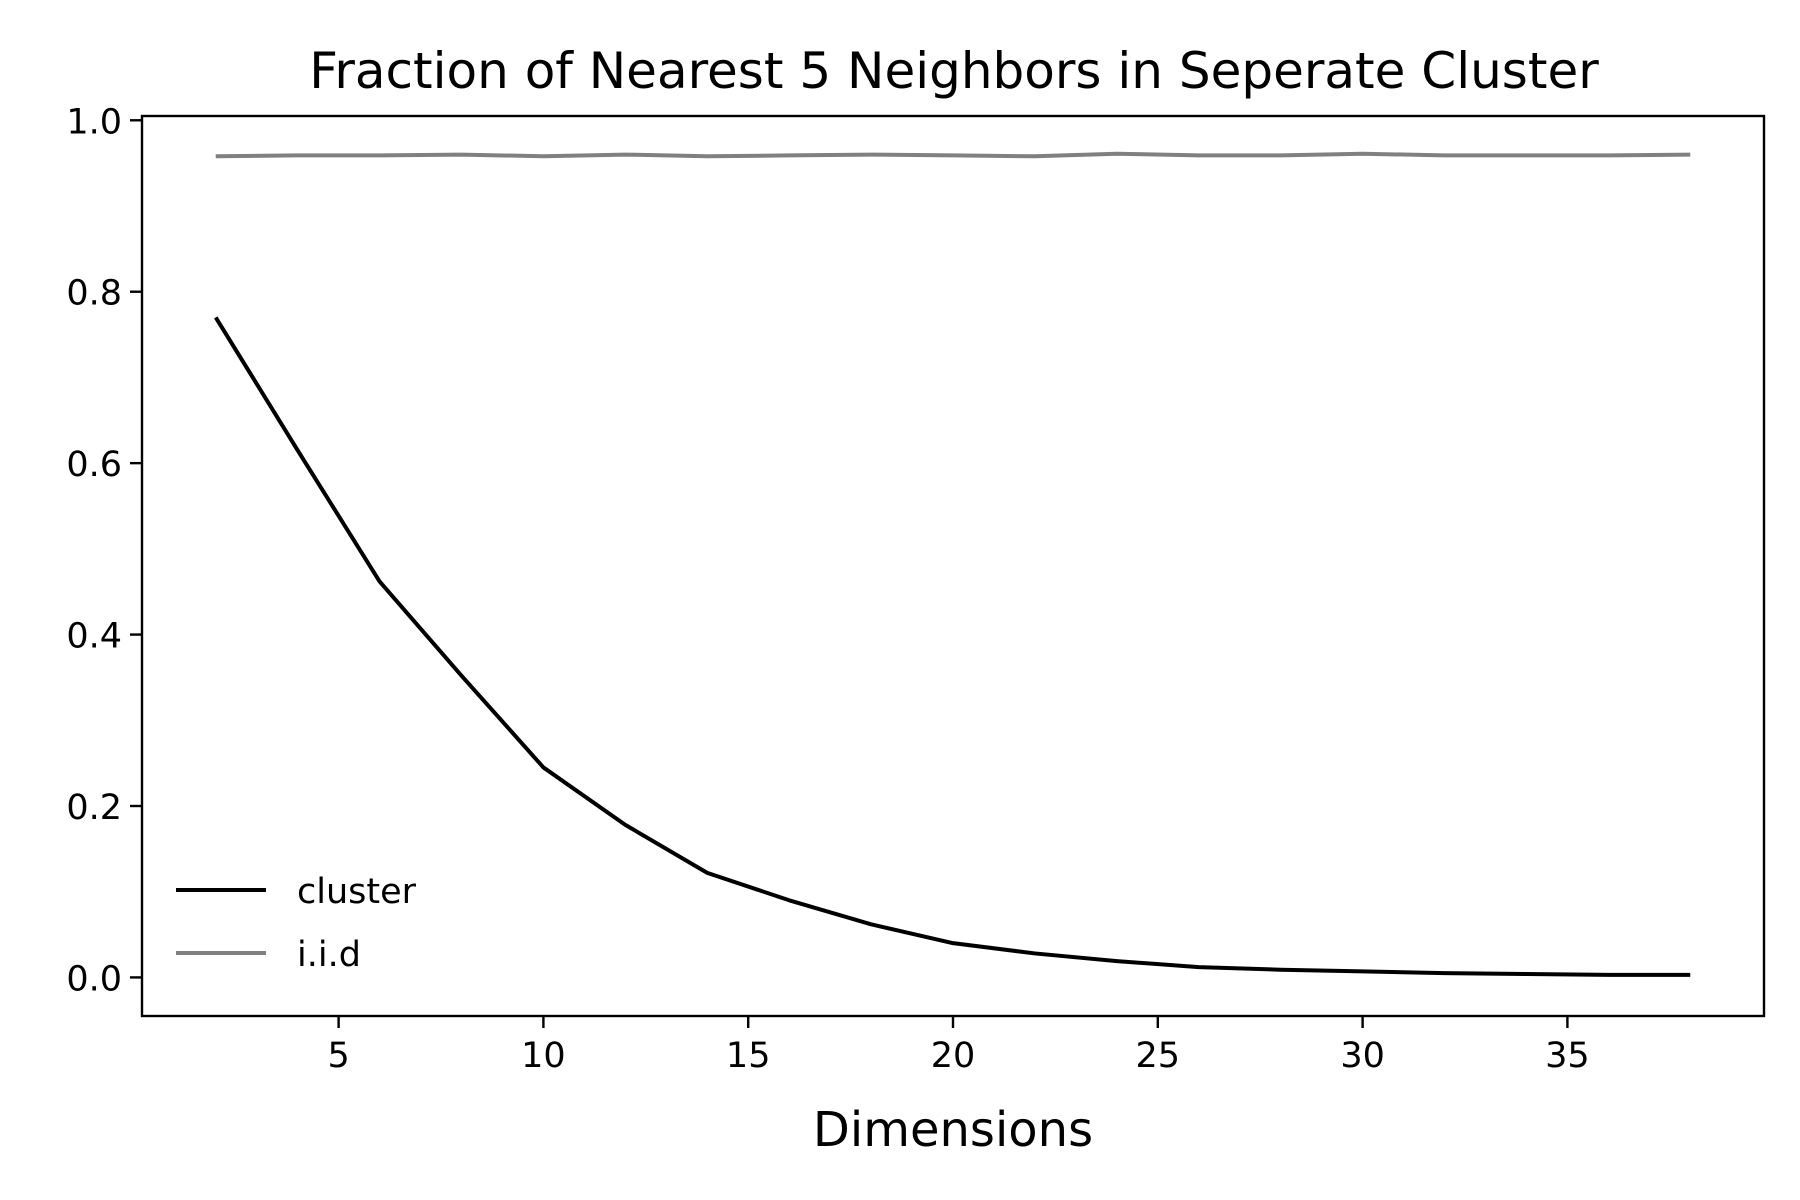 This screenshot has width=1800, height=1200. Describe the element at coordinates (1158, 1056) in the screenshot. I see `x-tick-label-25: 25` at that location.